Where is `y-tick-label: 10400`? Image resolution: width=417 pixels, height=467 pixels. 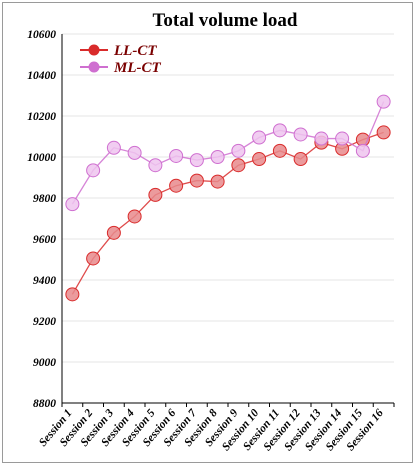 y-tick-label: 10400 is located at coordinates (41, 76).